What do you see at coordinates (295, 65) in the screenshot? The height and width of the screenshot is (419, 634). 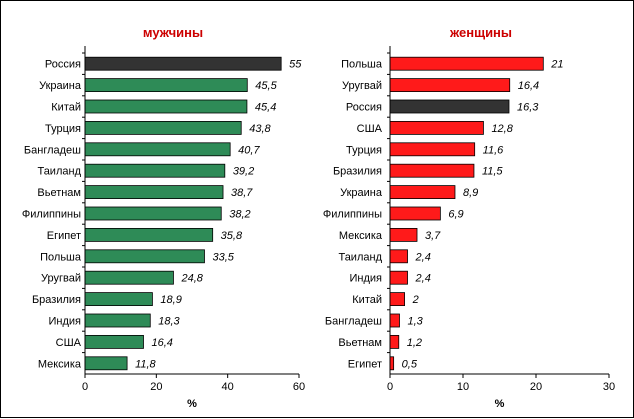 I see `value-label: 55` at bounding box center [295, 65].